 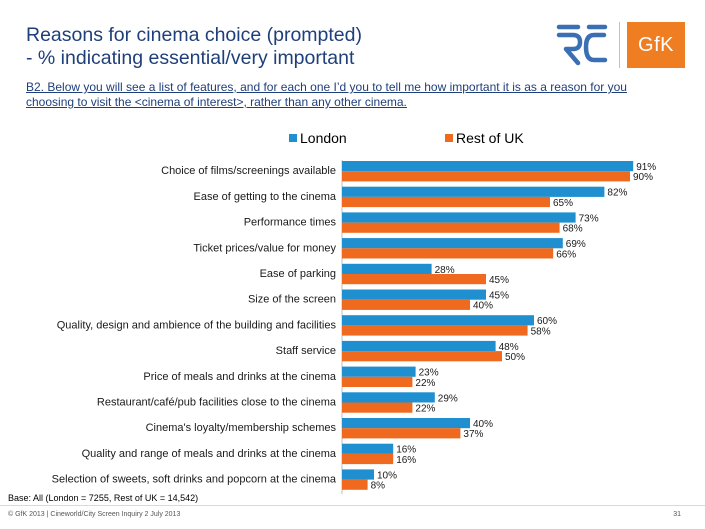 What do you see at coordinates (646, 167) in the screenshot?
I see `value-label-london-choice-of-films-screenings-available: 91%` at bounding box center [646, 167].